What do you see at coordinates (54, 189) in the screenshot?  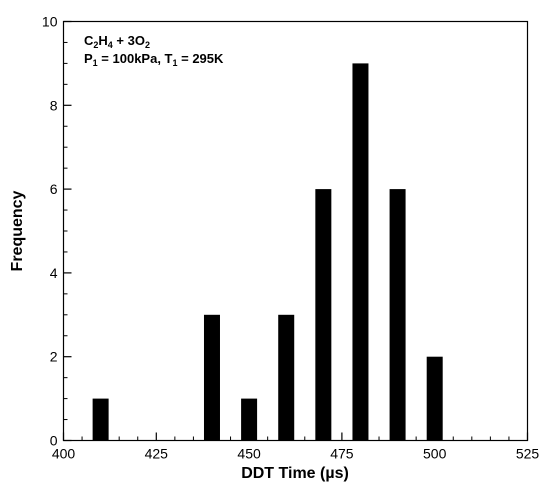 I see `y-tick-label: 6` at bounding box center [54, 189].